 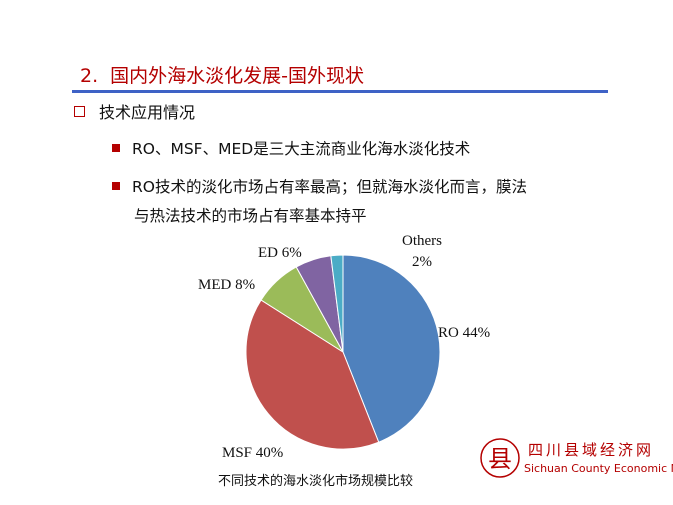 I want to click on slice-label: RO 44%, so click(x=464, y=333).